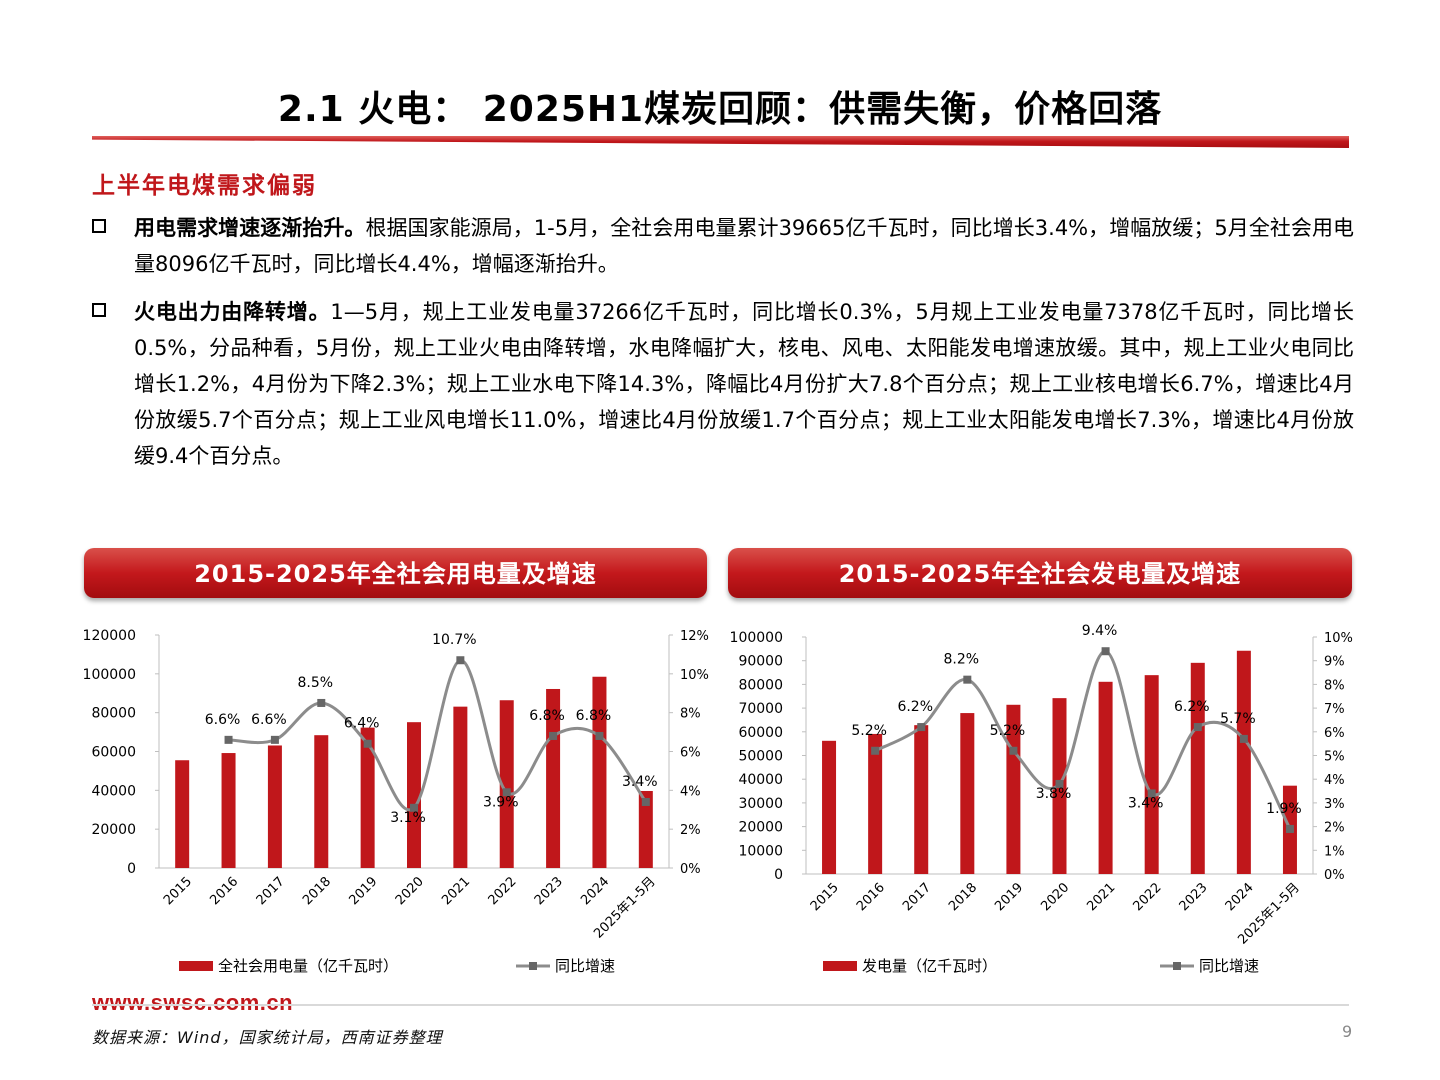  I want to click on bar-2015, so click(829, 807).